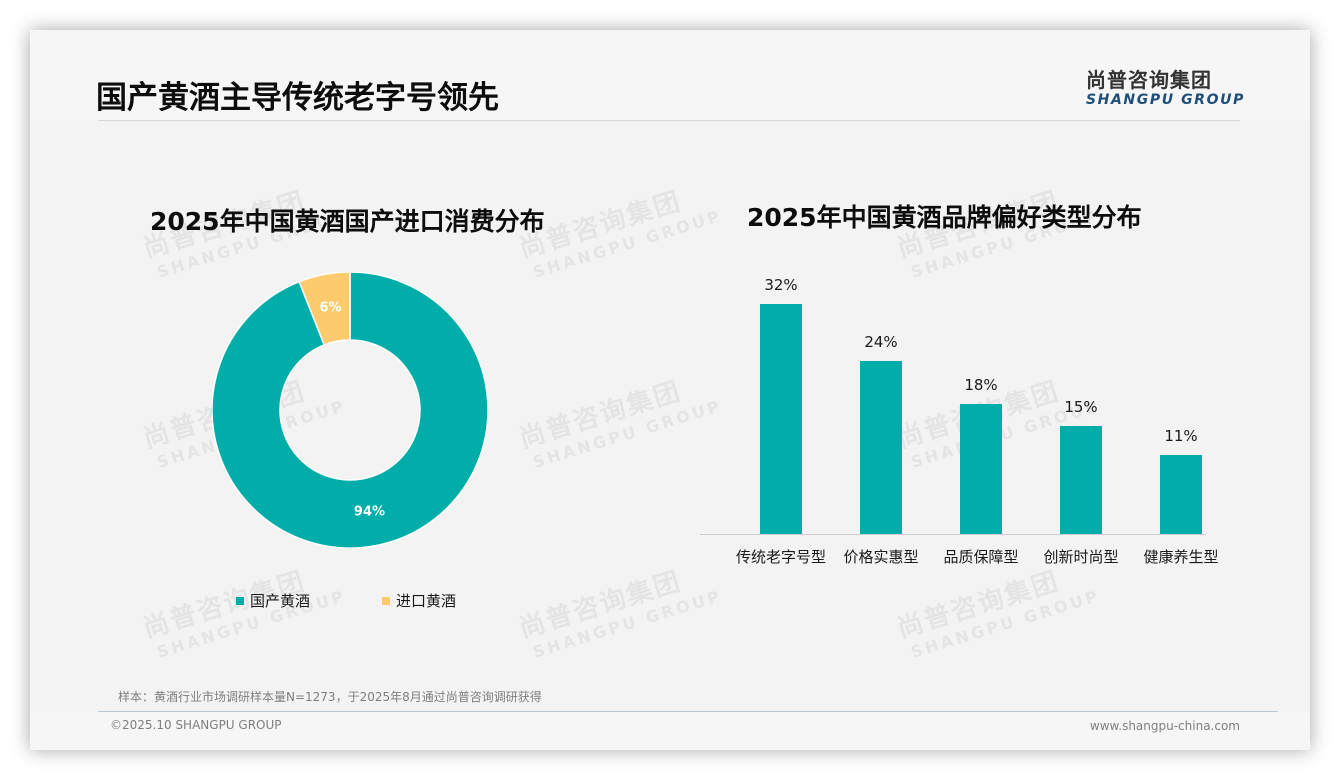 The image size is (1340, 780). I want to click on header-divider, so click(669, 120).